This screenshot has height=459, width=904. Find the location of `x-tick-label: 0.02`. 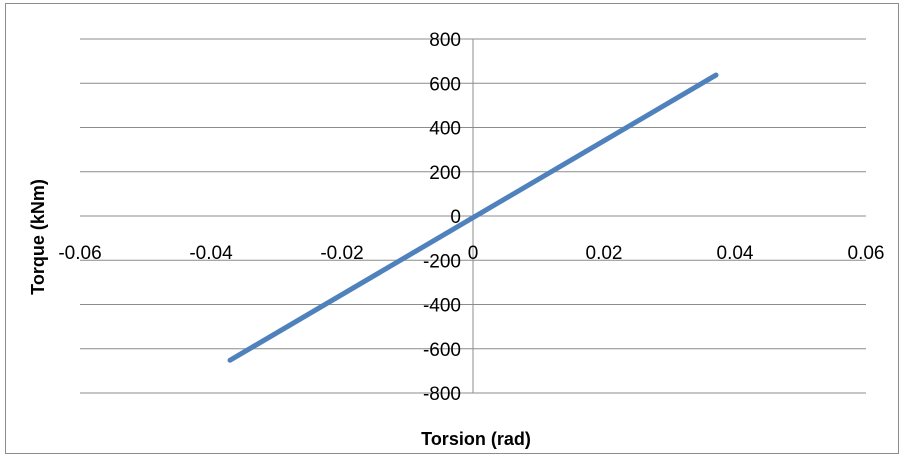

x-tick-label: 0.02 is located at coordinates (604, 253).